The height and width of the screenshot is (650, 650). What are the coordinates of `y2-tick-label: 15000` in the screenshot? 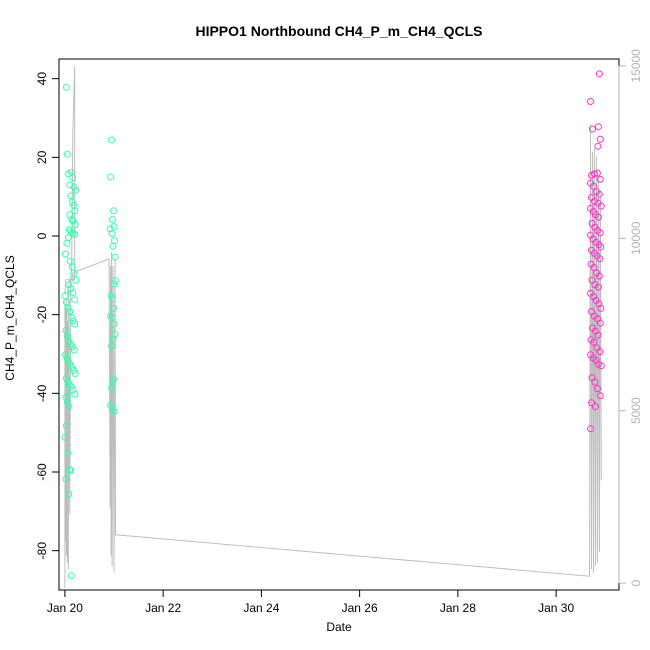 It's located at (636, 66).